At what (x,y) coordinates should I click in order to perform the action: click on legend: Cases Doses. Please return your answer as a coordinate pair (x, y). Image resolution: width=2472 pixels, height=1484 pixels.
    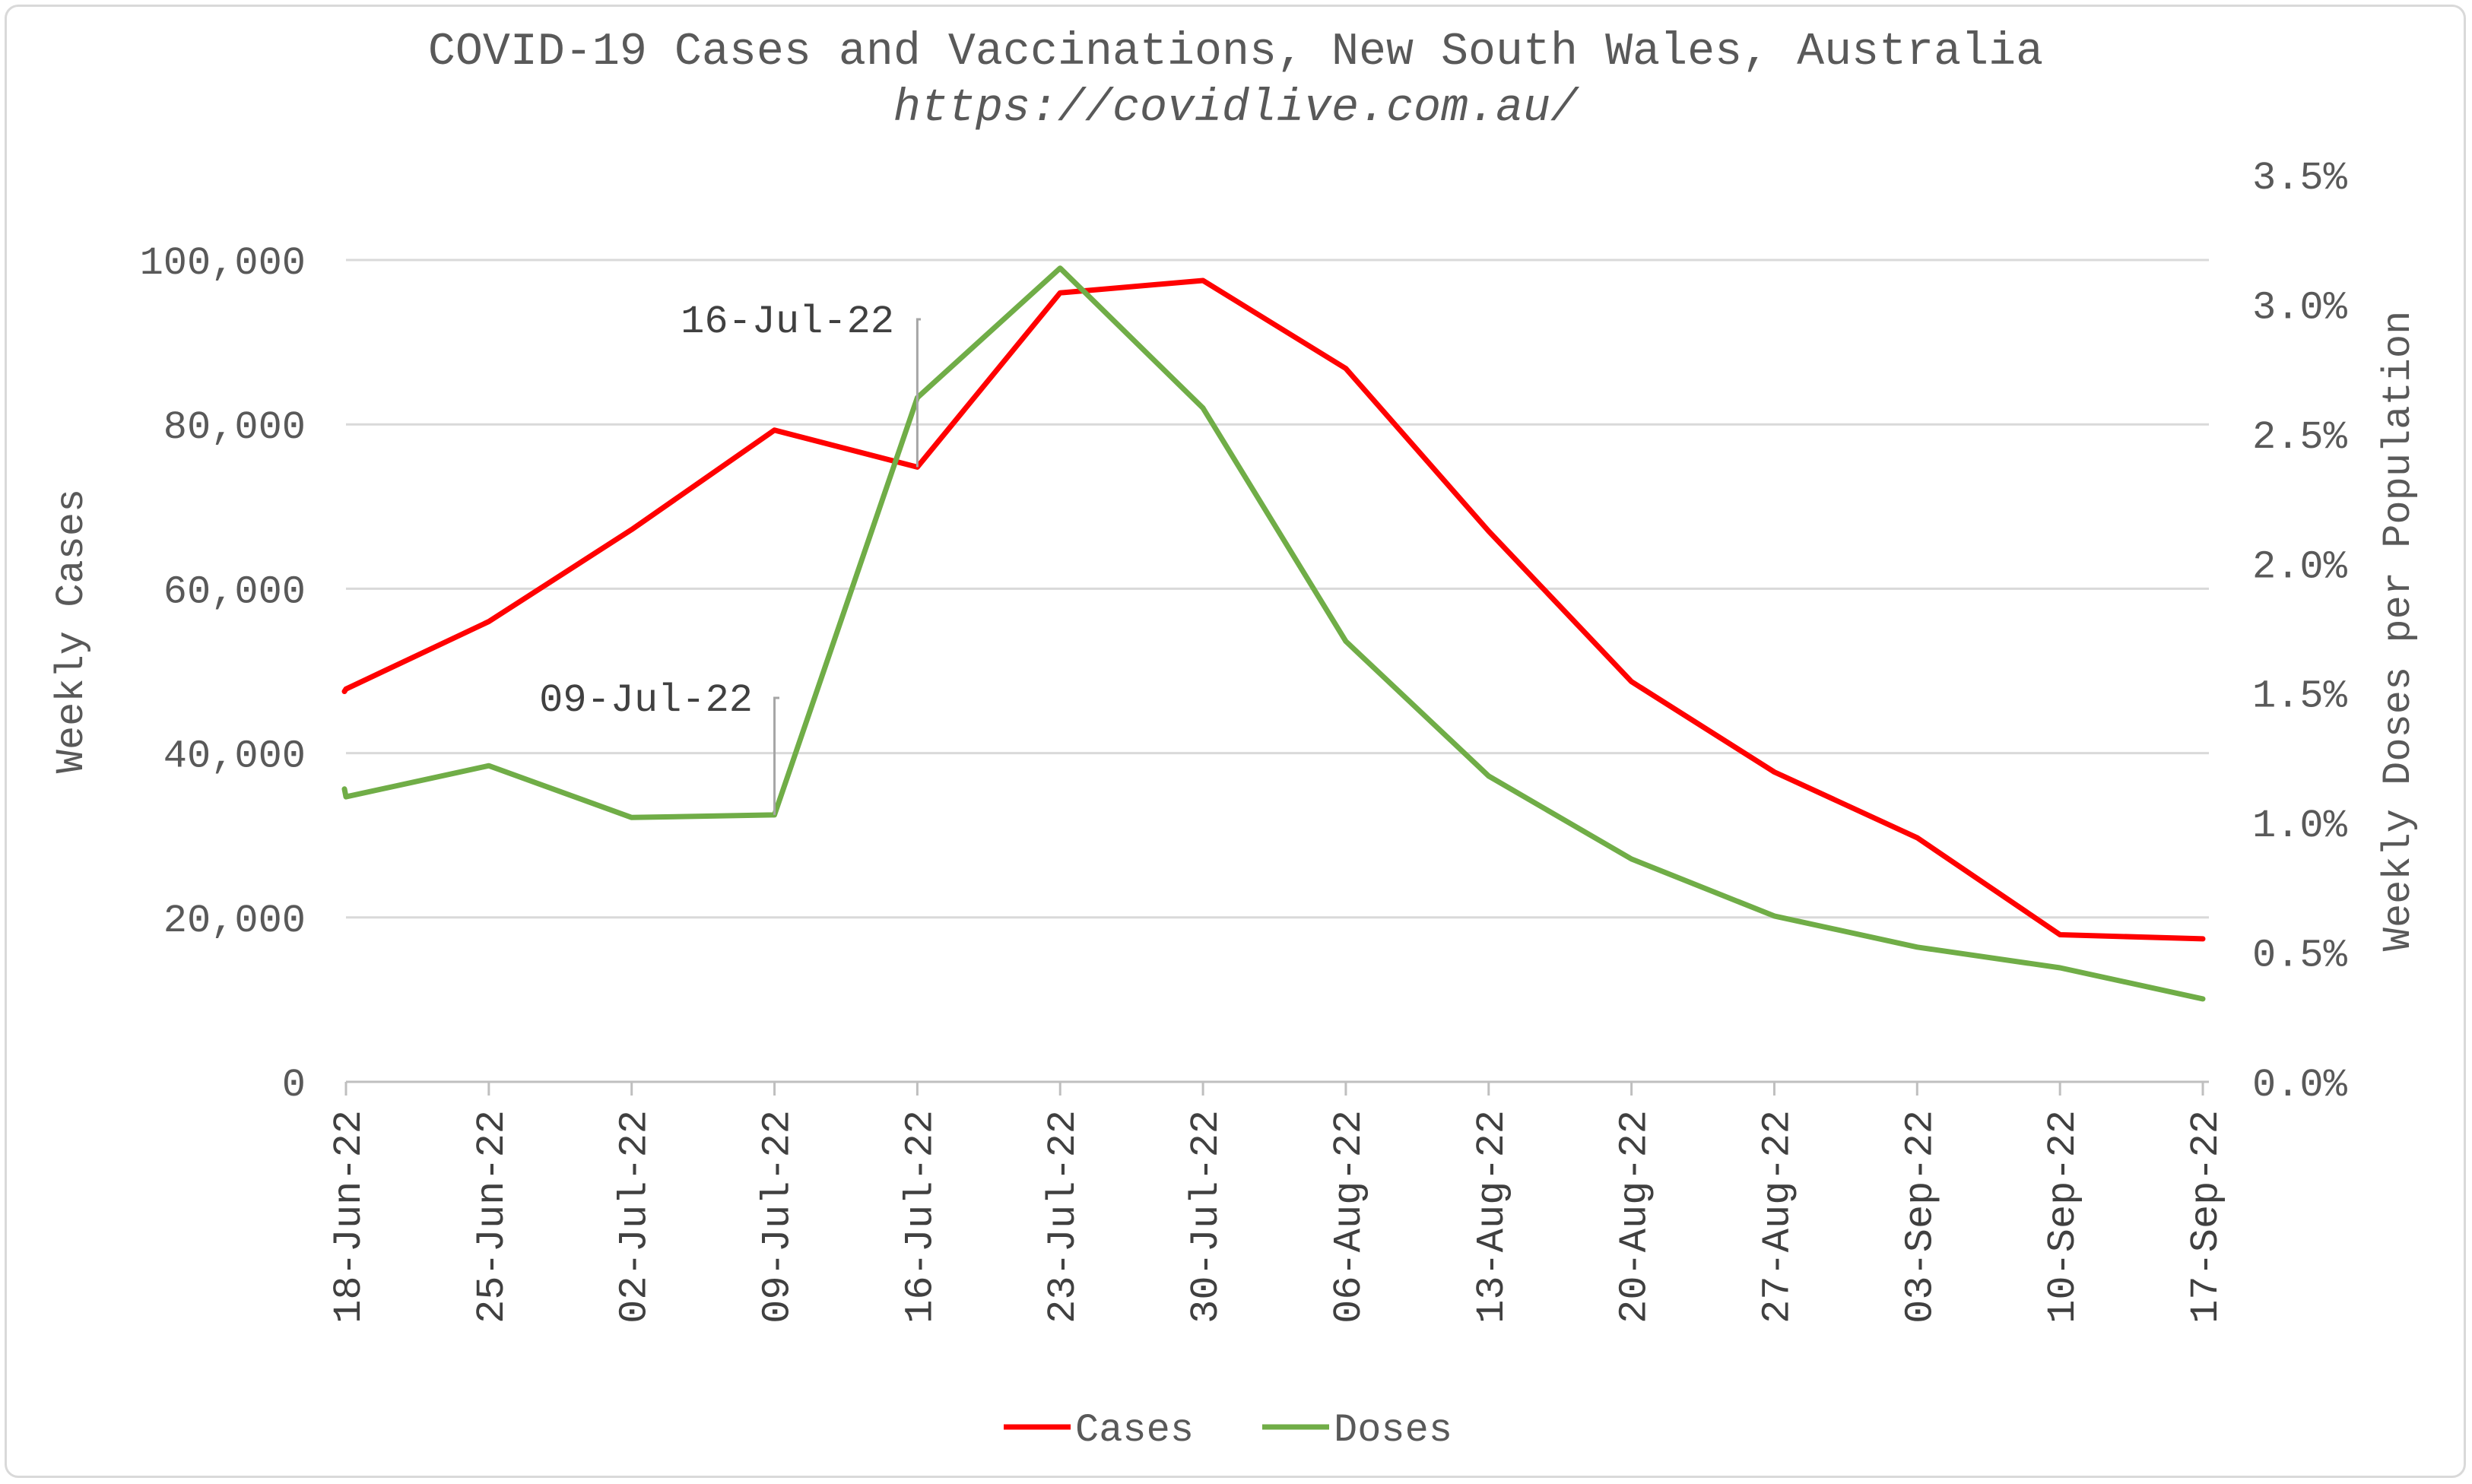
    Looking at the image, I should click on (1228, 1430).